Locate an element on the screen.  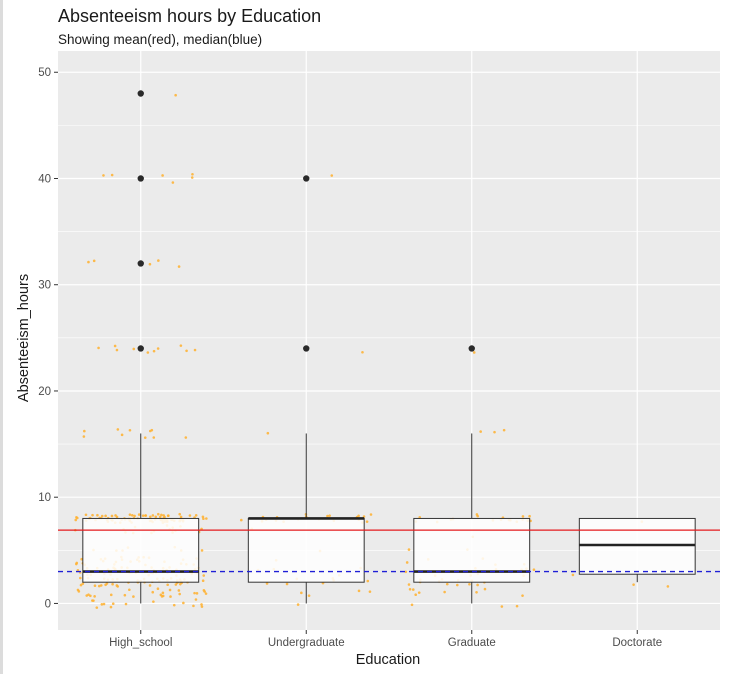
x-tick-label: High_school is located at coordinates (140, 643).